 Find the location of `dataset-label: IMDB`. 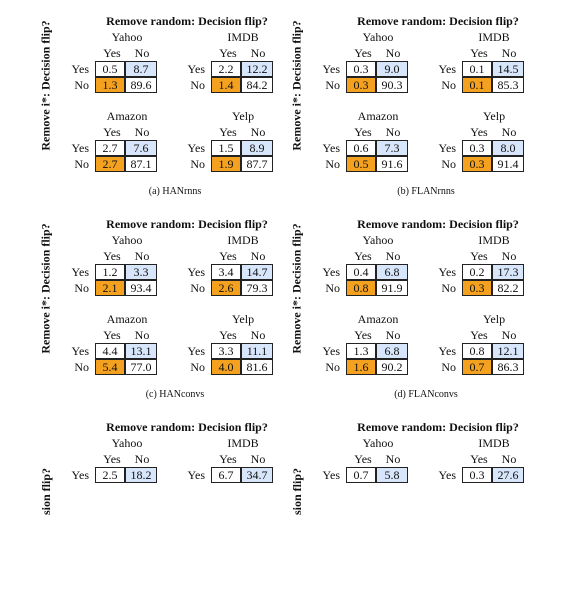

dataset-label: IMDB is located at coordinates (243, 240).